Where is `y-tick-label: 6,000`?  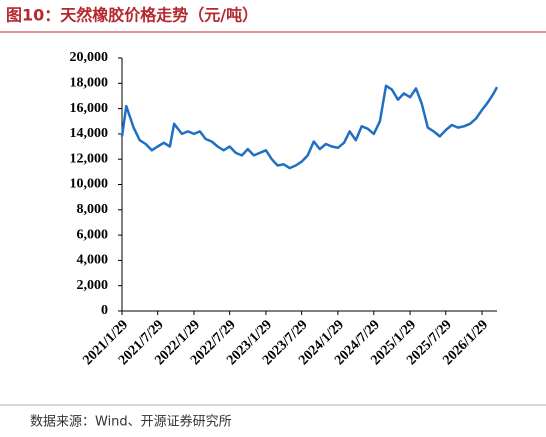
y-tick-label: 6,000 is located at coordinates (93, 234).